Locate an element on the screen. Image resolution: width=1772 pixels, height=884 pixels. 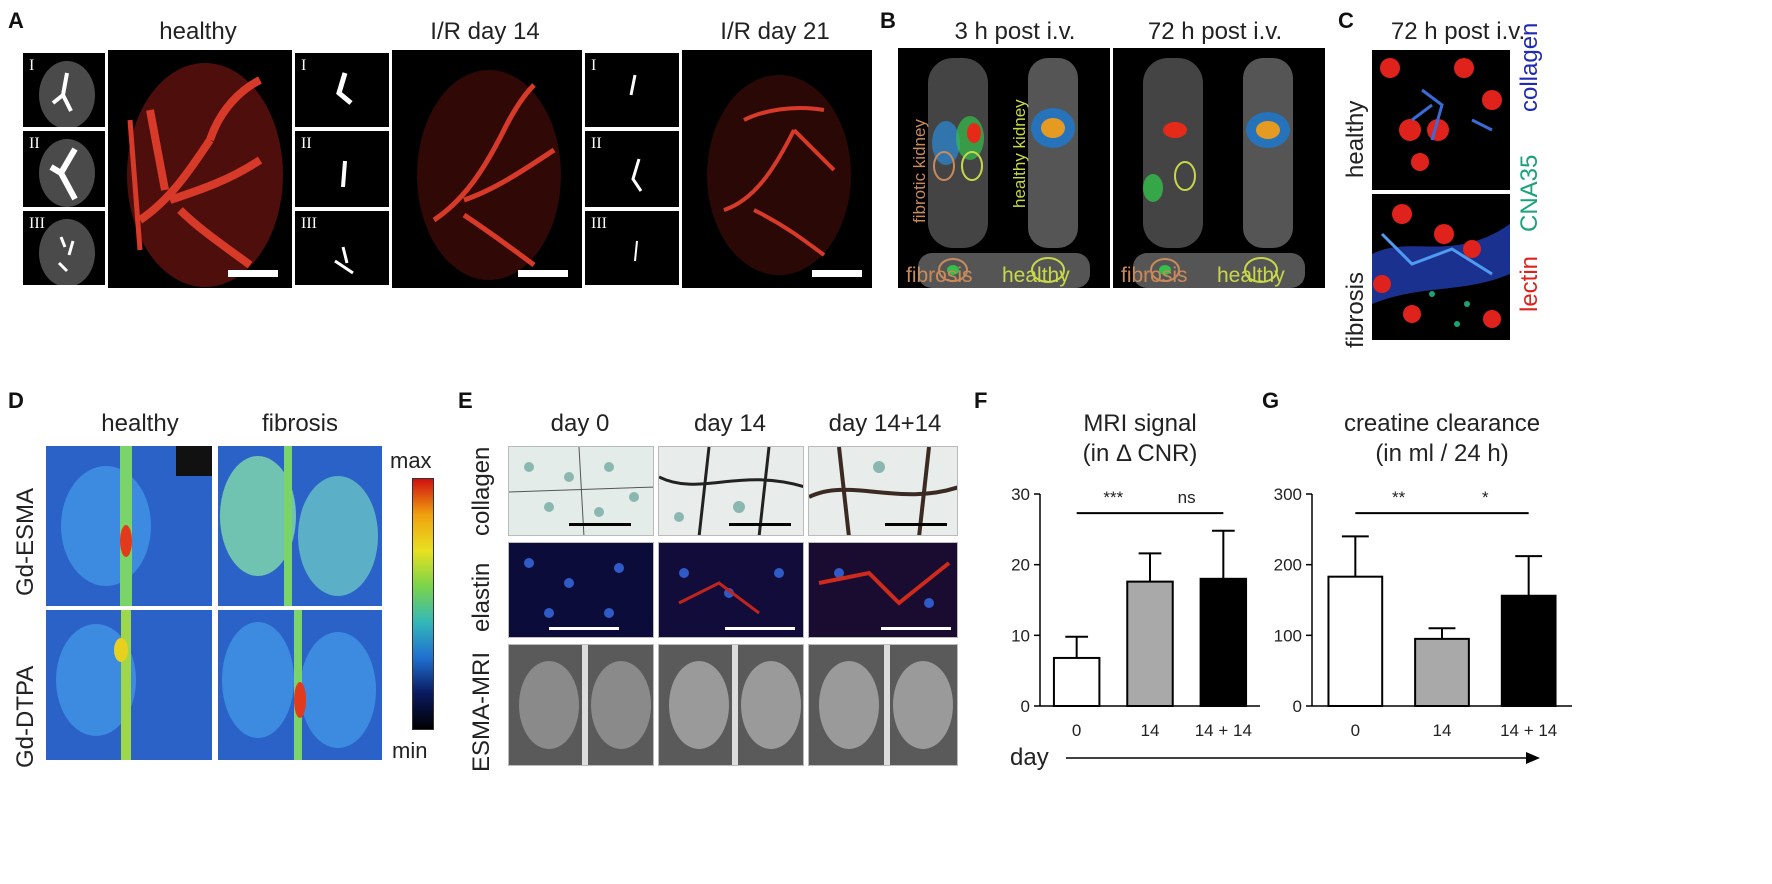
y-tick-label: 20 is located at coordinates (1020, 565).